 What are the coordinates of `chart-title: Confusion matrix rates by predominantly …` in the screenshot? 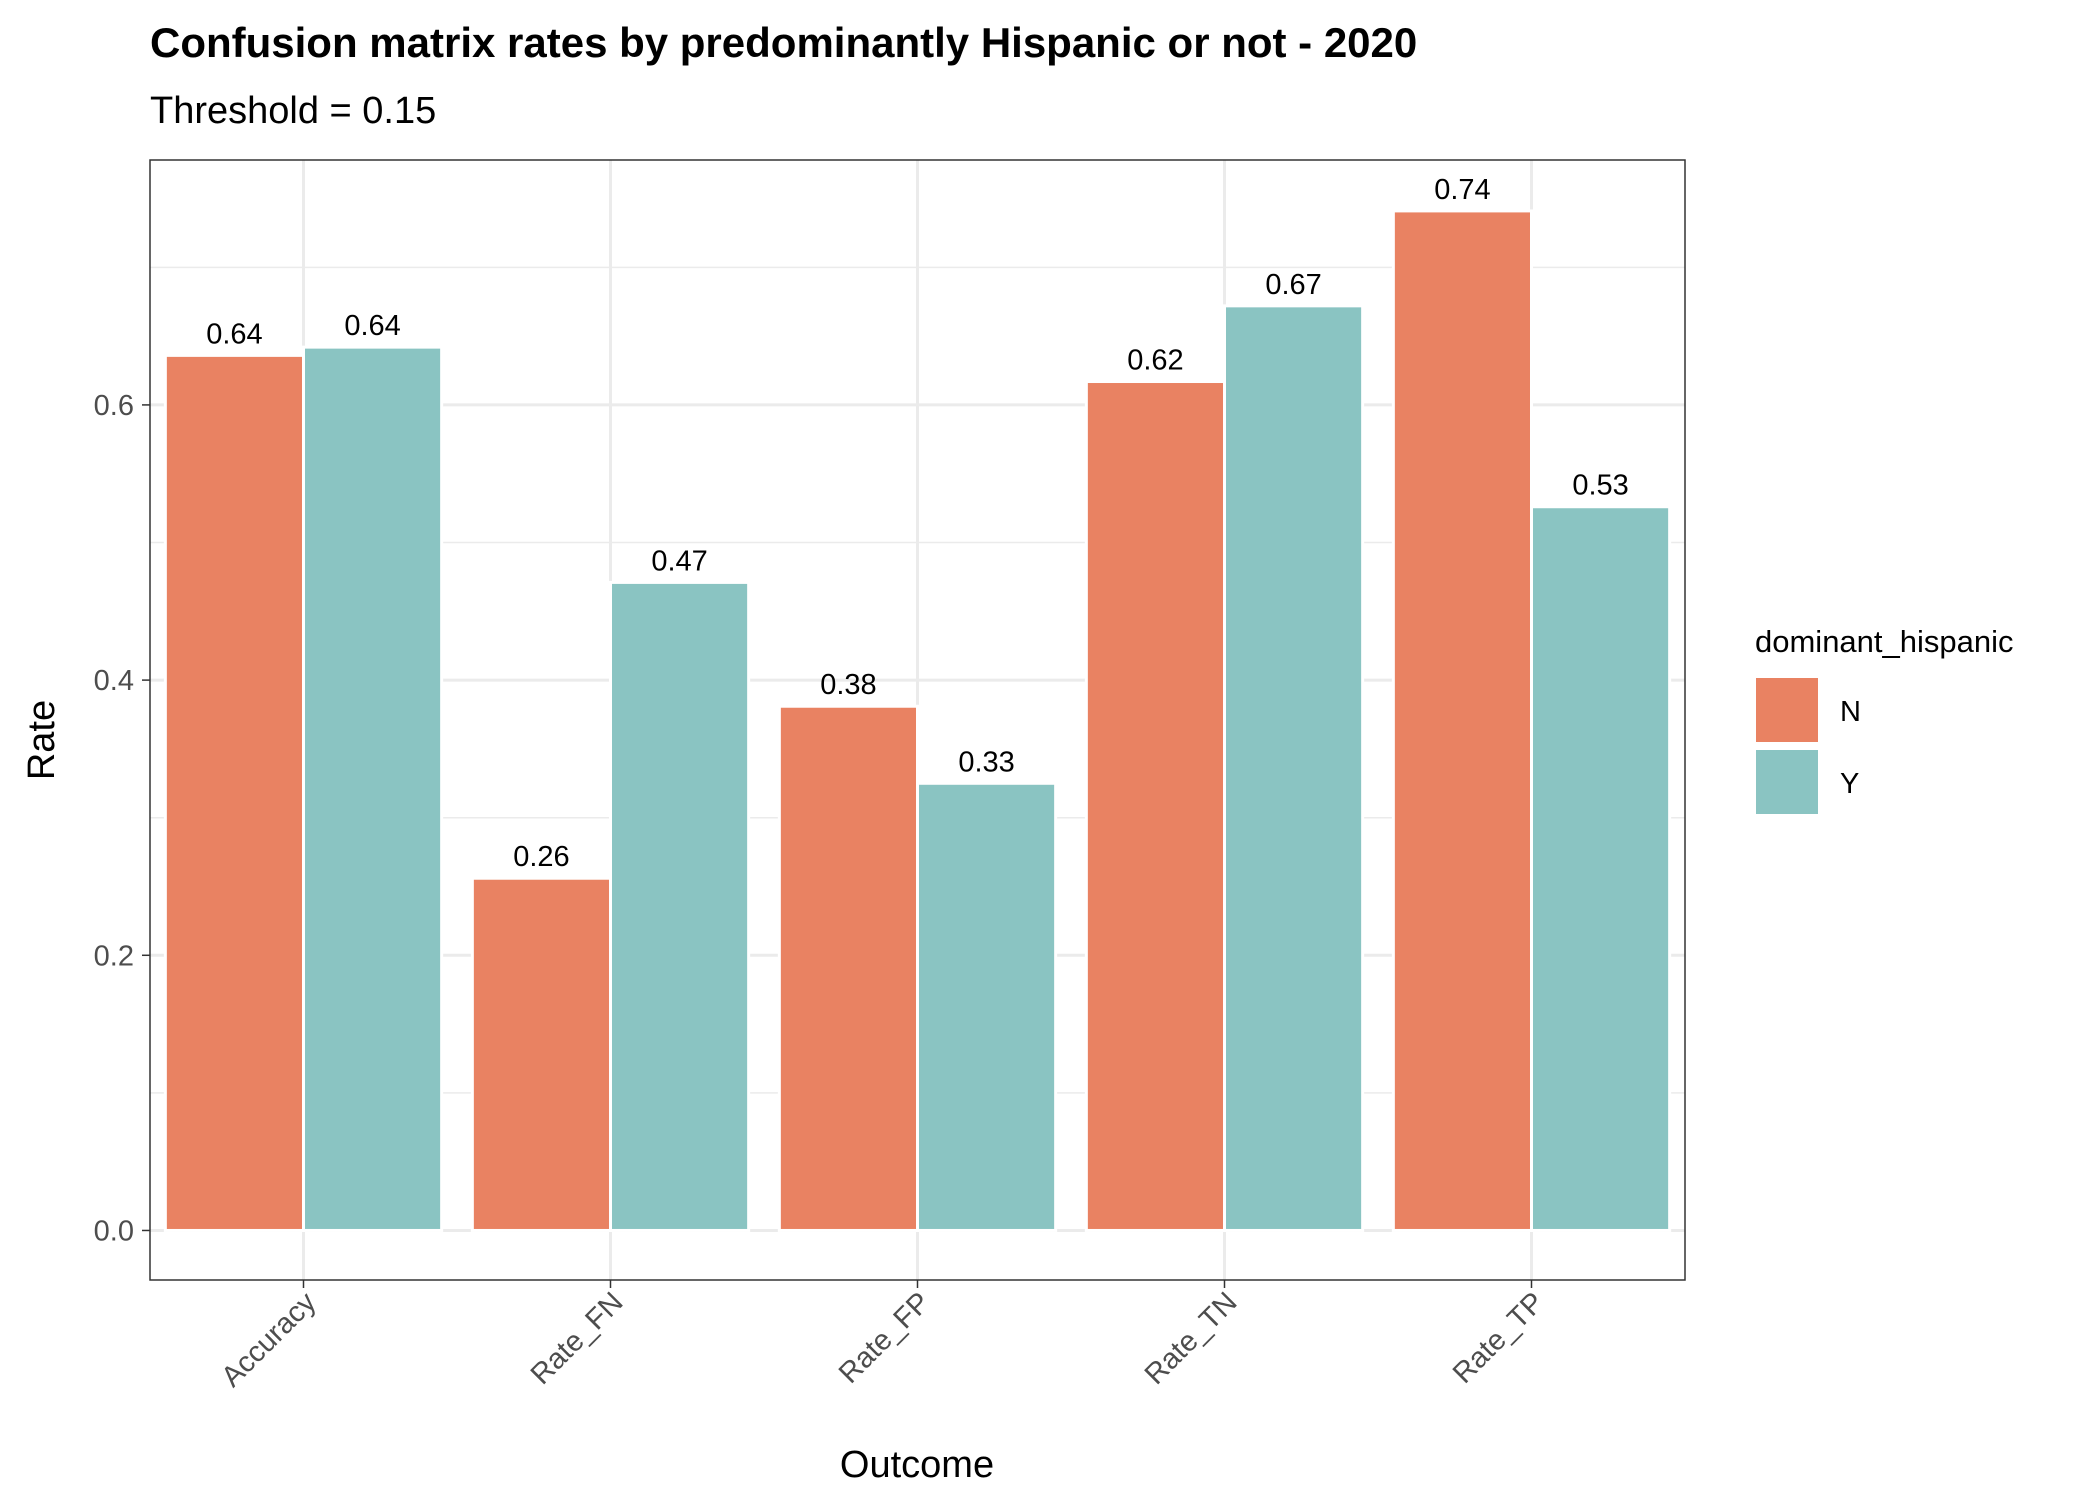 It's located at (783, 42).